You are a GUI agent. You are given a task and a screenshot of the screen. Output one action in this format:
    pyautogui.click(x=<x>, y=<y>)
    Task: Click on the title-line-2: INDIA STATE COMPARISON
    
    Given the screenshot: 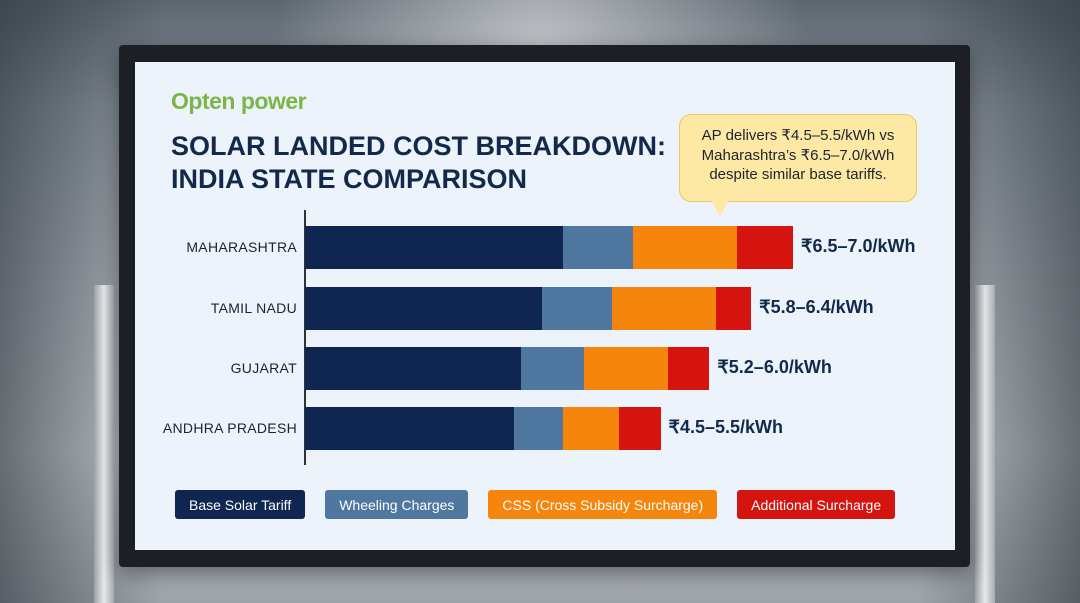 What is the action you would take?
    pyautogui.click(x=349, y=179)
    